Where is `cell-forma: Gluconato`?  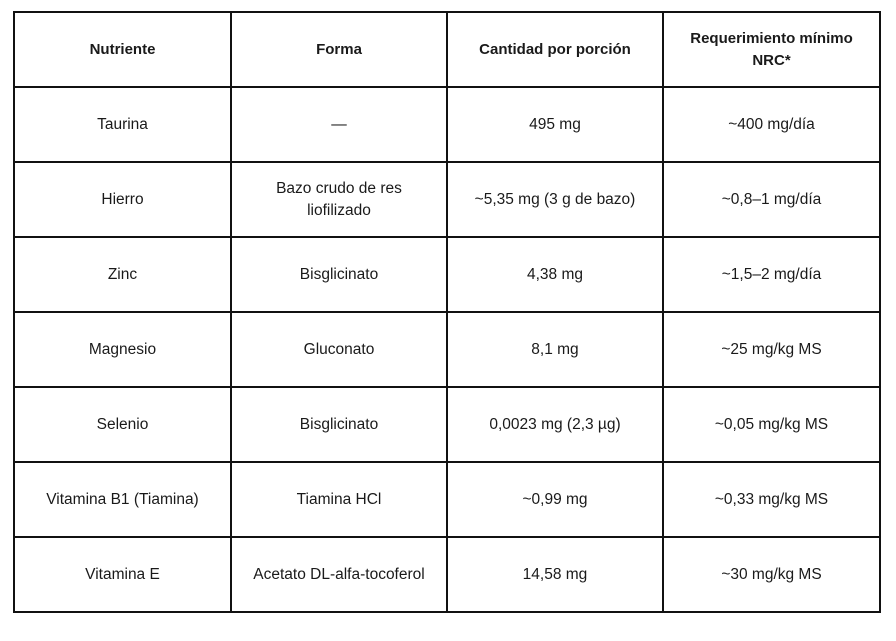
cell-forma: Gluconato is located at coordinates (339, 349).